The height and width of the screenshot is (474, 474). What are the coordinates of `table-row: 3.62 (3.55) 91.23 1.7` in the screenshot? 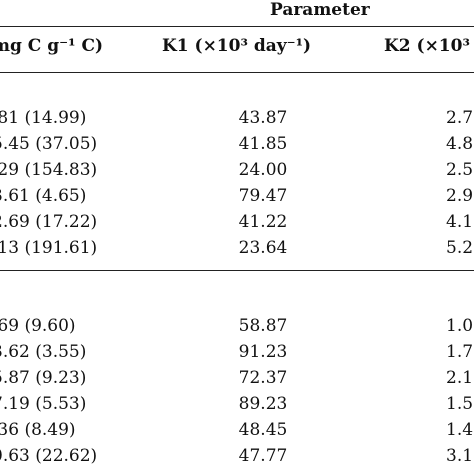 It's located at (237, 355).